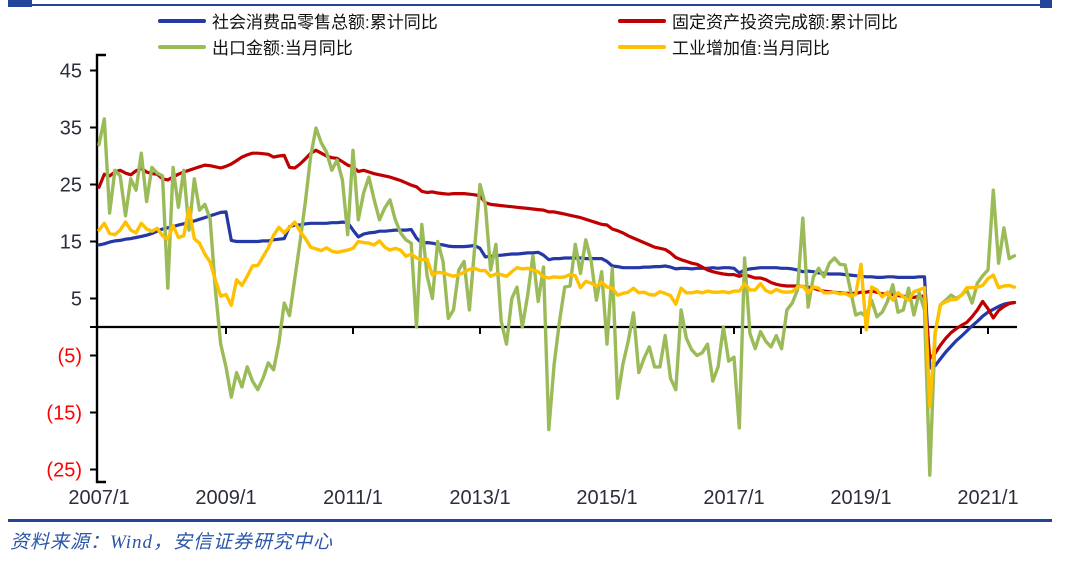 This screenshot has width=1080, height=578. I want to click on top-rule-left-block, so click(20, 3).